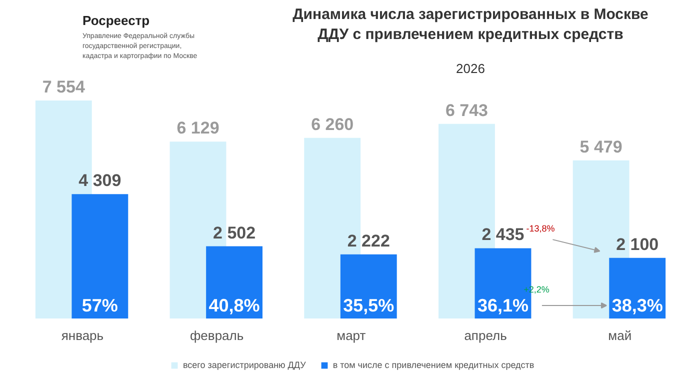  What do you see at coordinates (637, 244) in the screenshot?
I see `data-label: 2 100` at bounding box center [637, 244].